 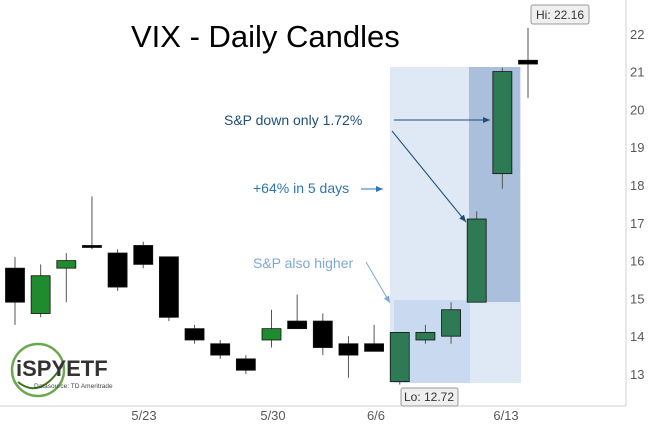 I want to click on y-tick-label: 22, so click(x=637, y=34).